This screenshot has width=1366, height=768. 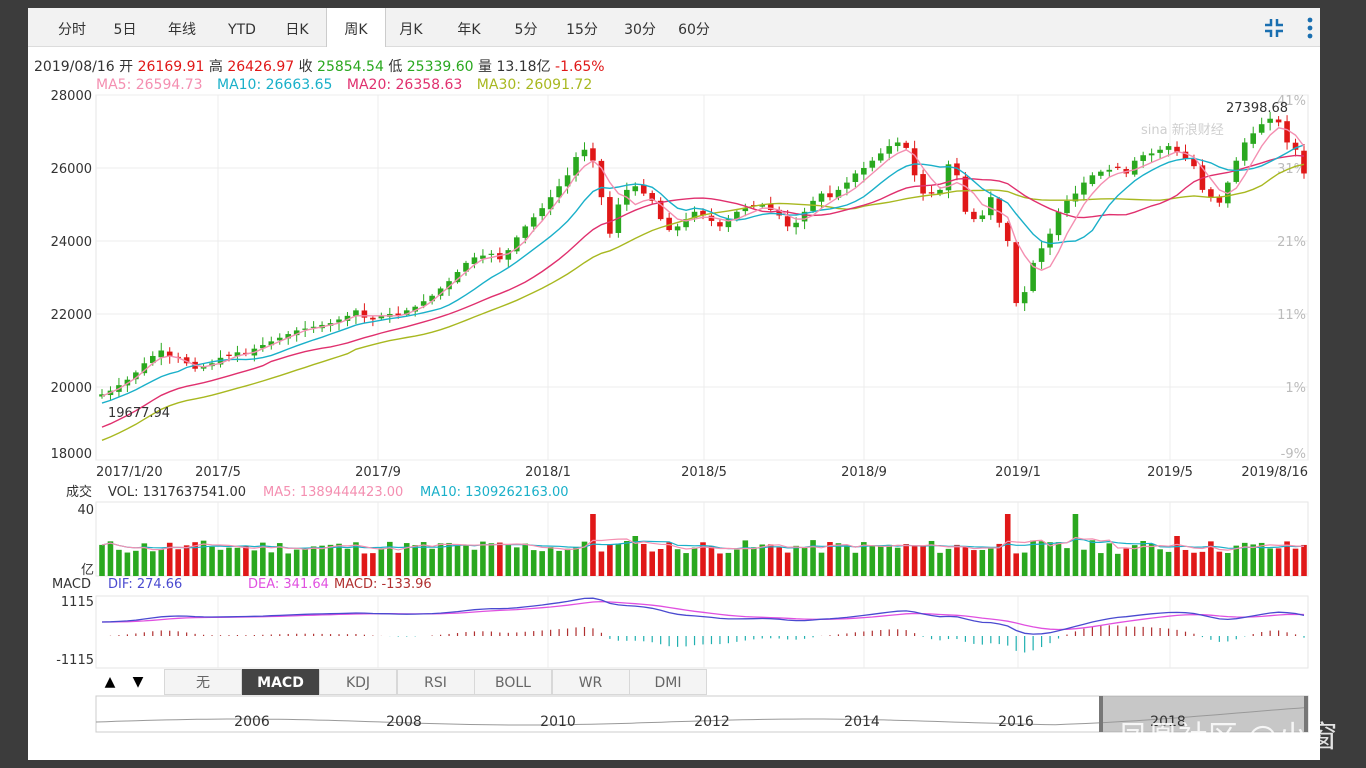 What do you see at coordinates (440, 67) in the screenshot?
I see `low-value: 25339.60` at bounding box center [440, 67].